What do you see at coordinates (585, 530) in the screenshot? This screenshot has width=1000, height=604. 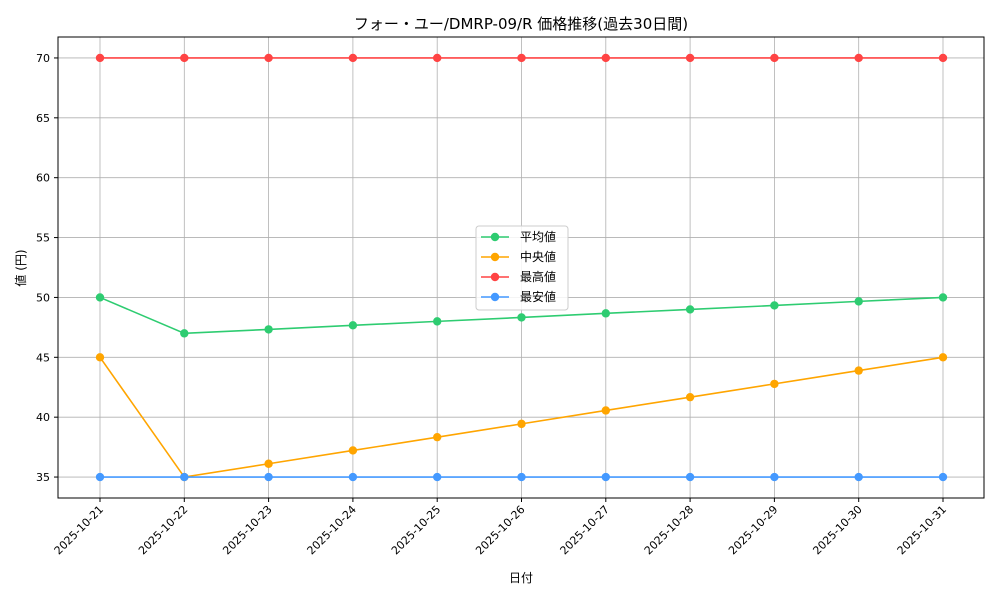 I see `x-tick-label: 2025-10-27` at bounding box center [585, 530].